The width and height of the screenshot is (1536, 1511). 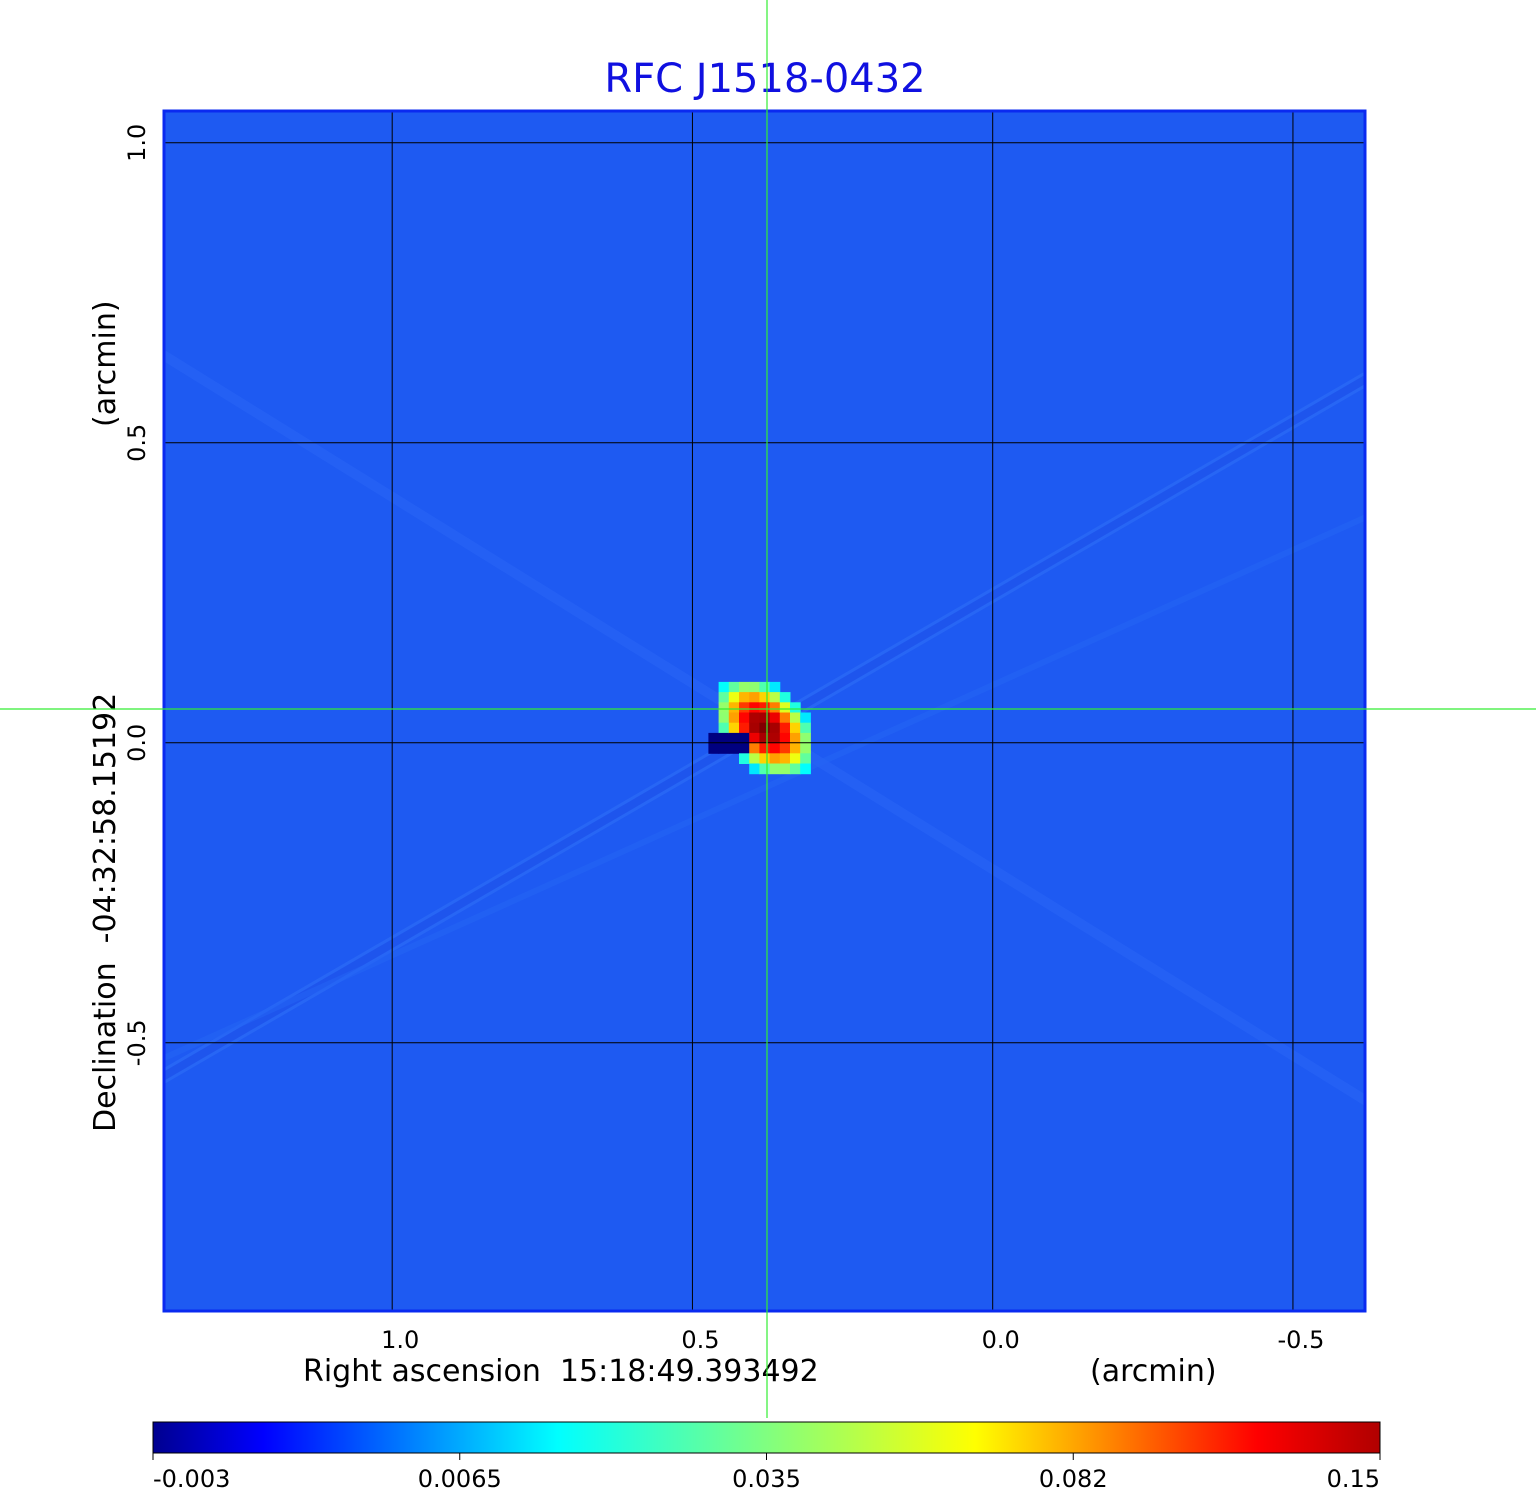 What do you see at coordinates (766, 1479) in the screenshot?
I see `colorbar-tick-label: 0.035` at bounding box center [766, 1479].